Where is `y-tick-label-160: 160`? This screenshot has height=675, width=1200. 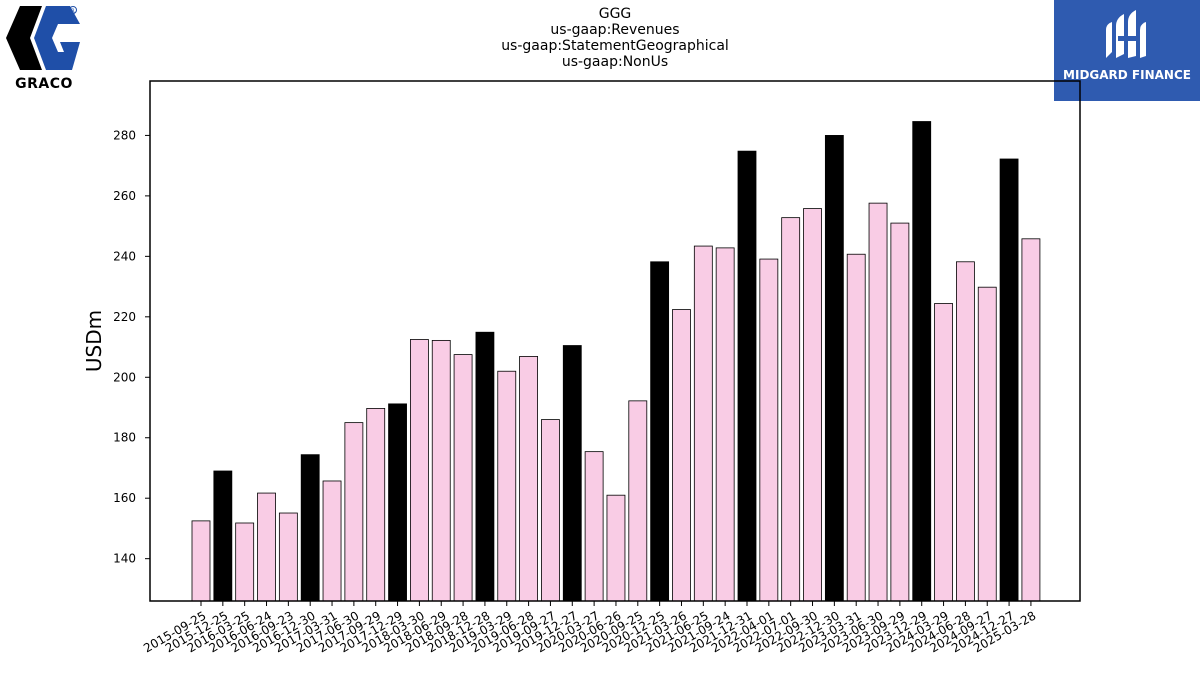
y-tick-label-160: 160 is located at coordinates (124, 498).